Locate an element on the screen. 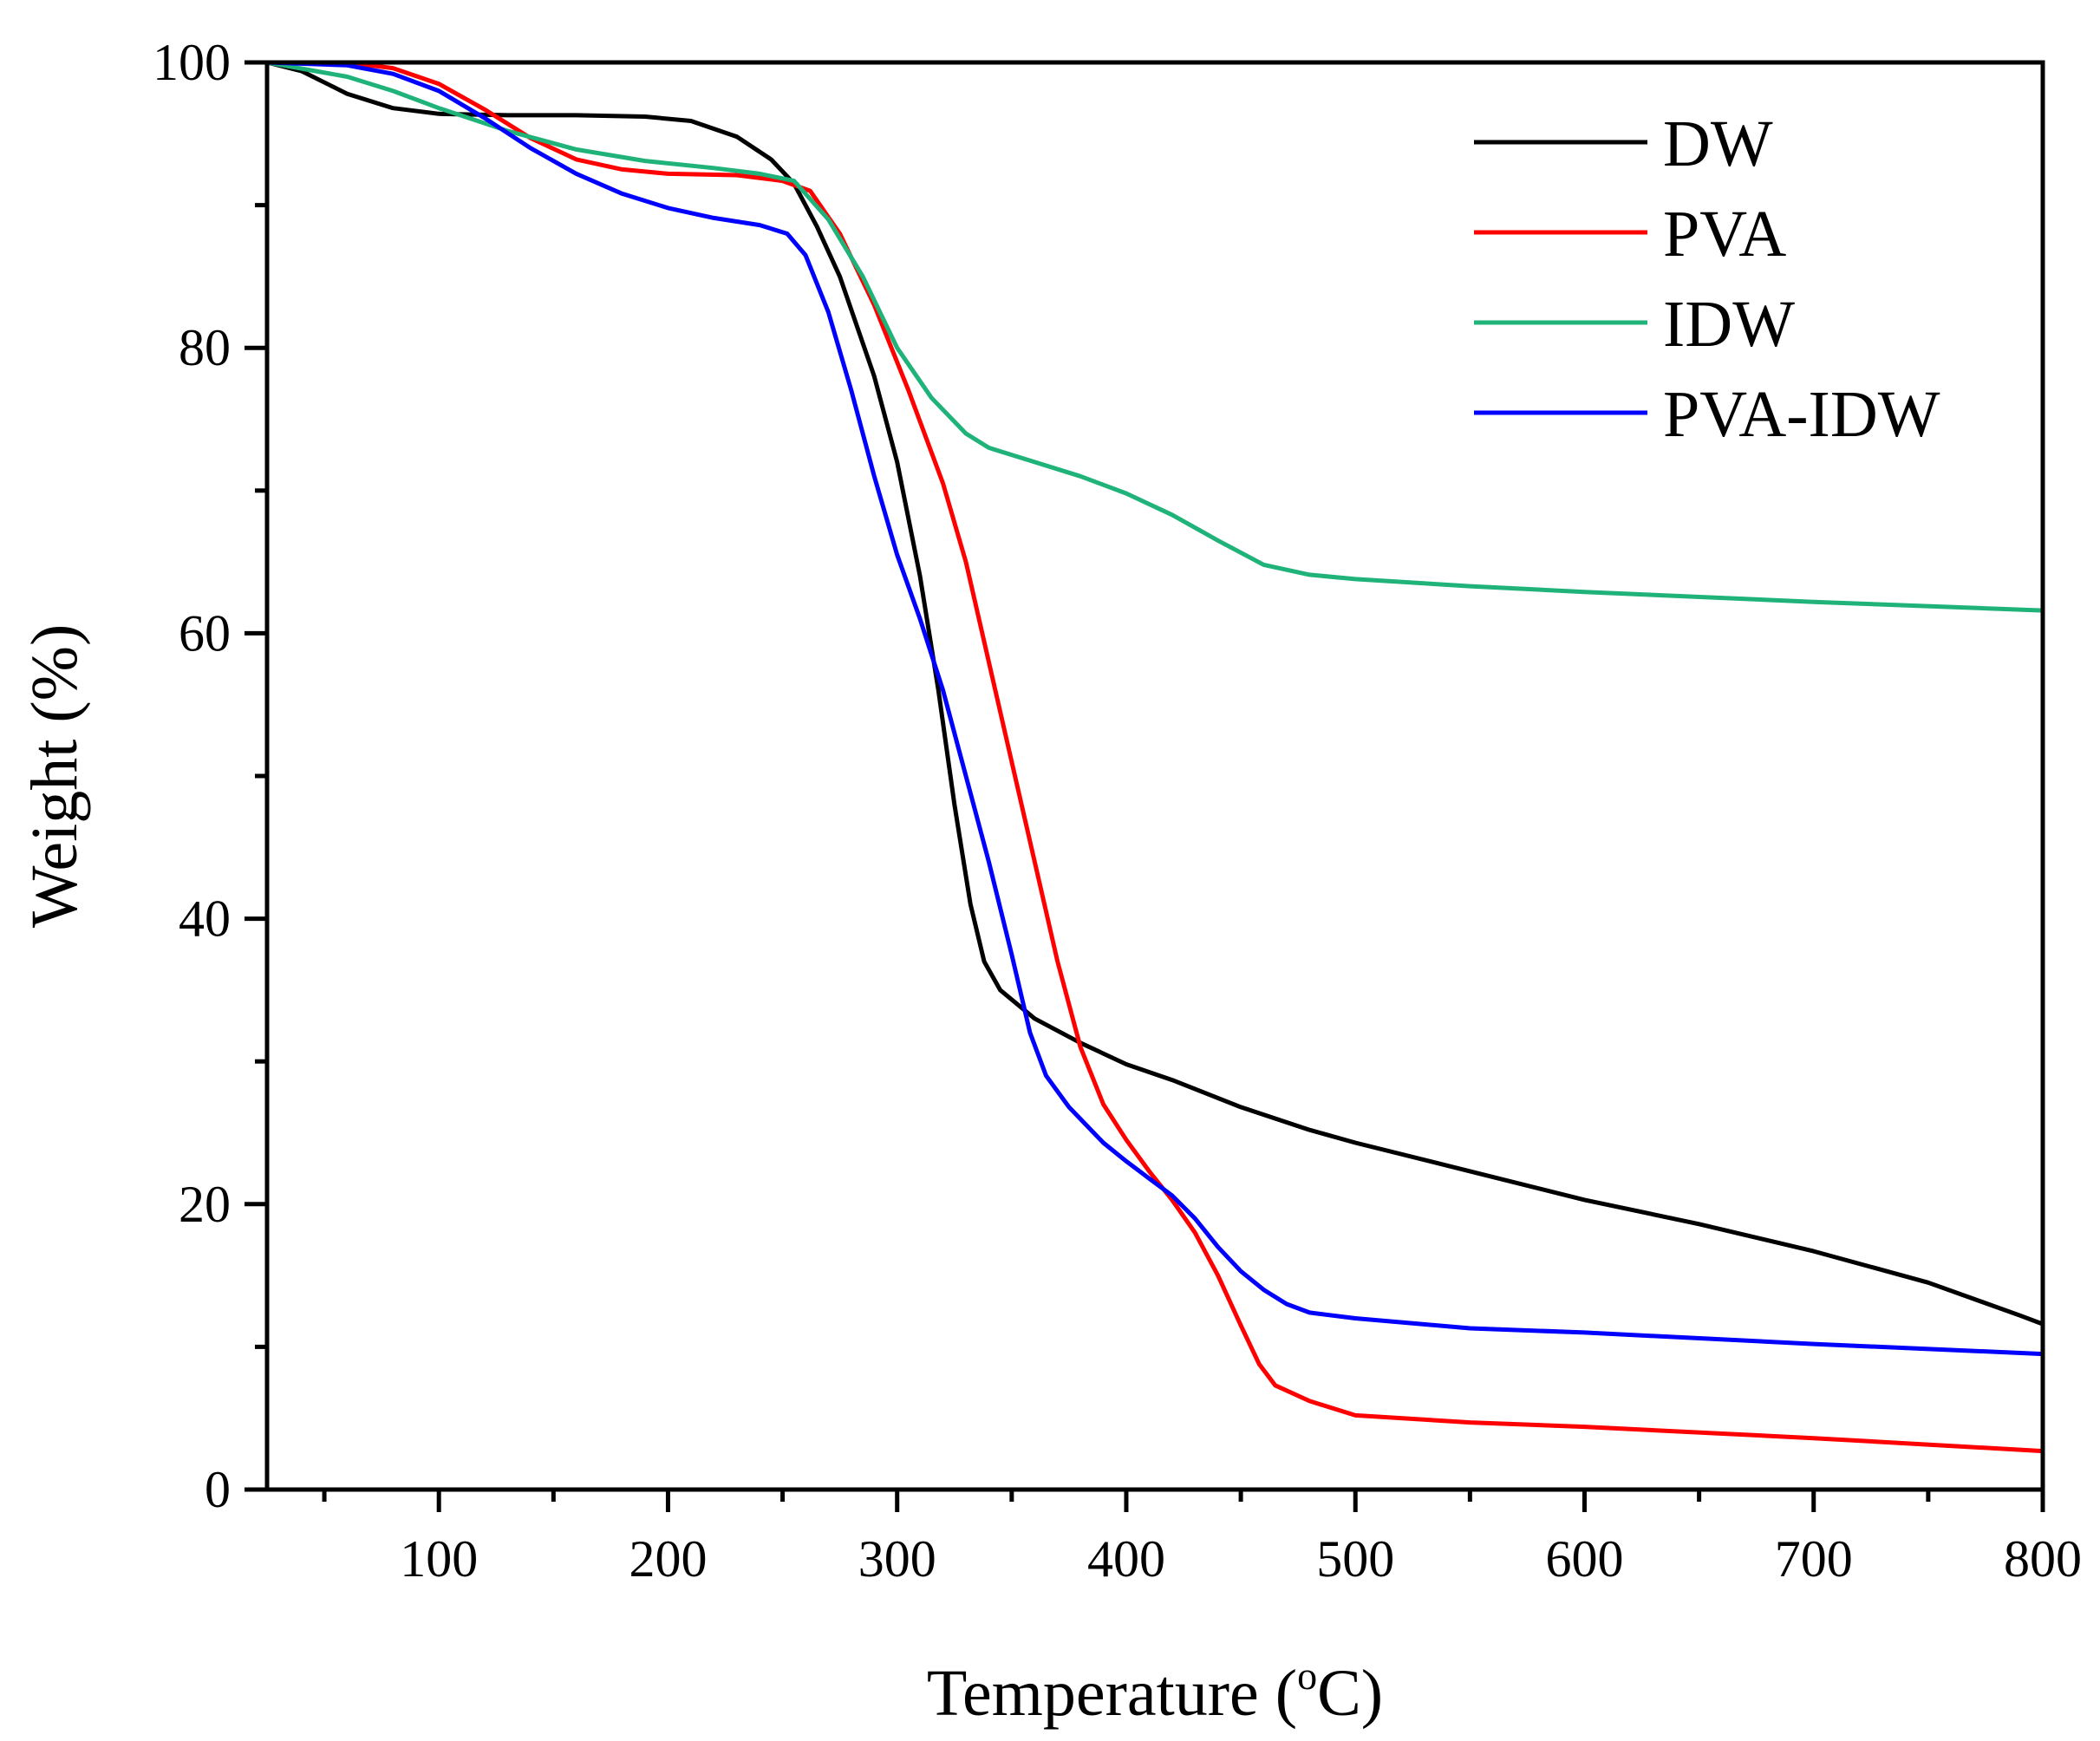 The image size is (2100, 1741). x-tick-label: 400 is located at coordinates (1126, 1559).